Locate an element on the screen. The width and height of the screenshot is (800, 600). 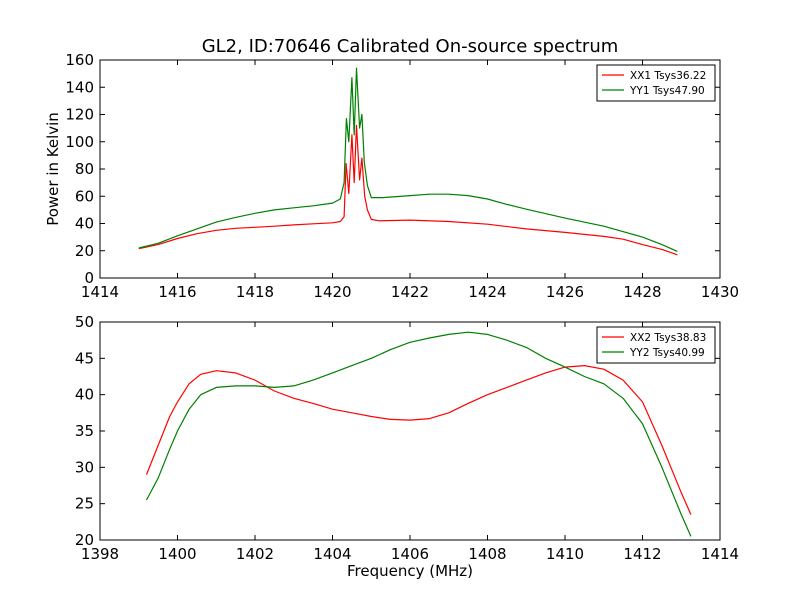
x-tick-label: 1430 is located at coordinates (720, 292).